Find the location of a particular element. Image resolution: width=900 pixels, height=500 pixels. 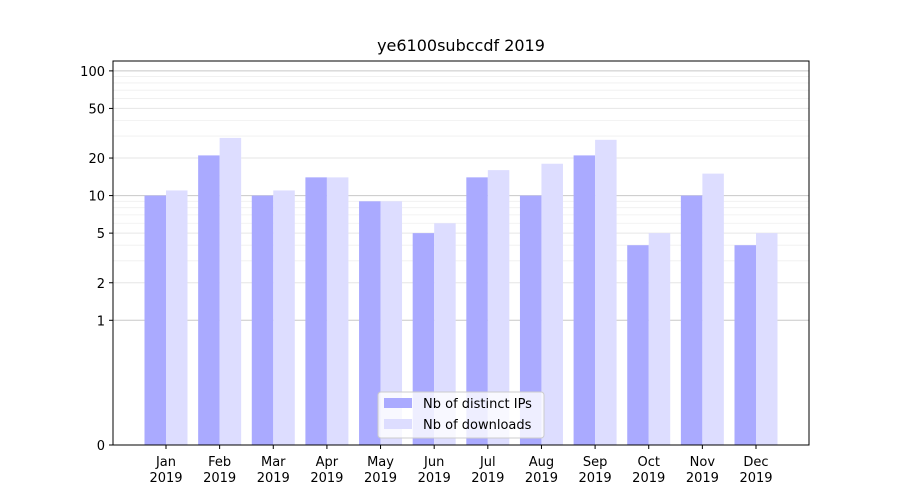

x-tick-label: Jun 2019 is located at coordinates (434, 470).